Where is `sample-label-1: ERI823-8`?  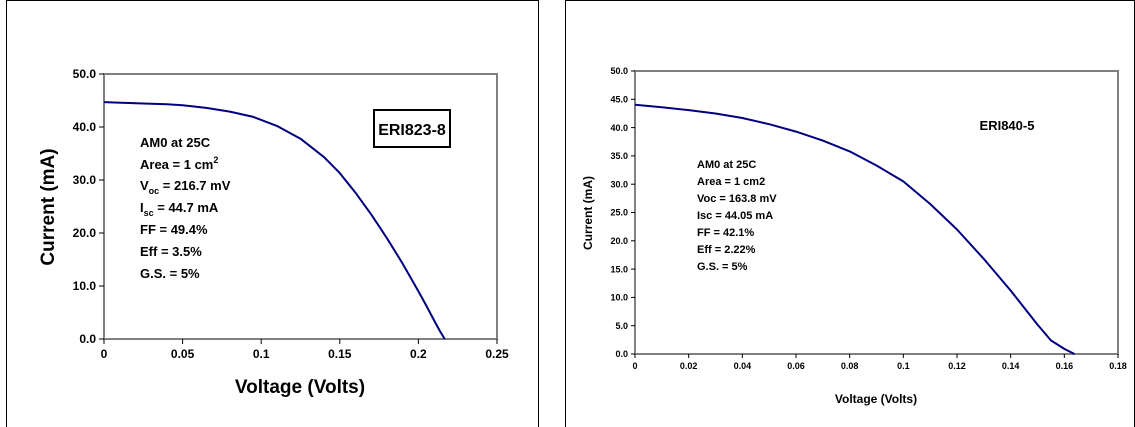 sample-label-1: ERI823-8 is located at coordinates (412, 130).